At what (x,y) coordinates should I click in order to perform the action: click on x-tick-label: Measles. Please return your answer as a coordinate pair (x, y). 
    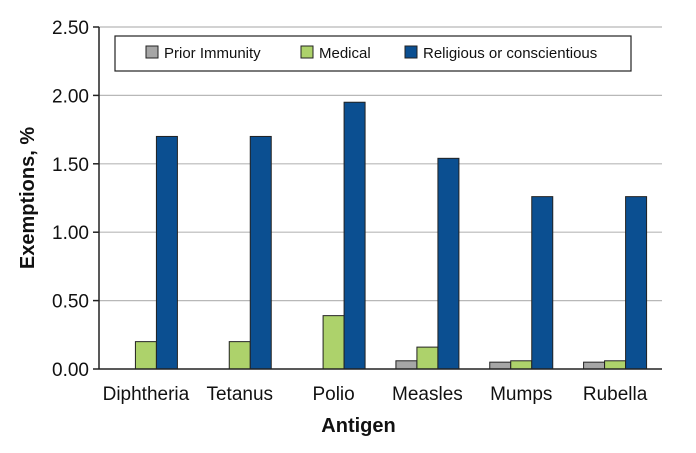
    Looking at the image, I should click on (427, 394).